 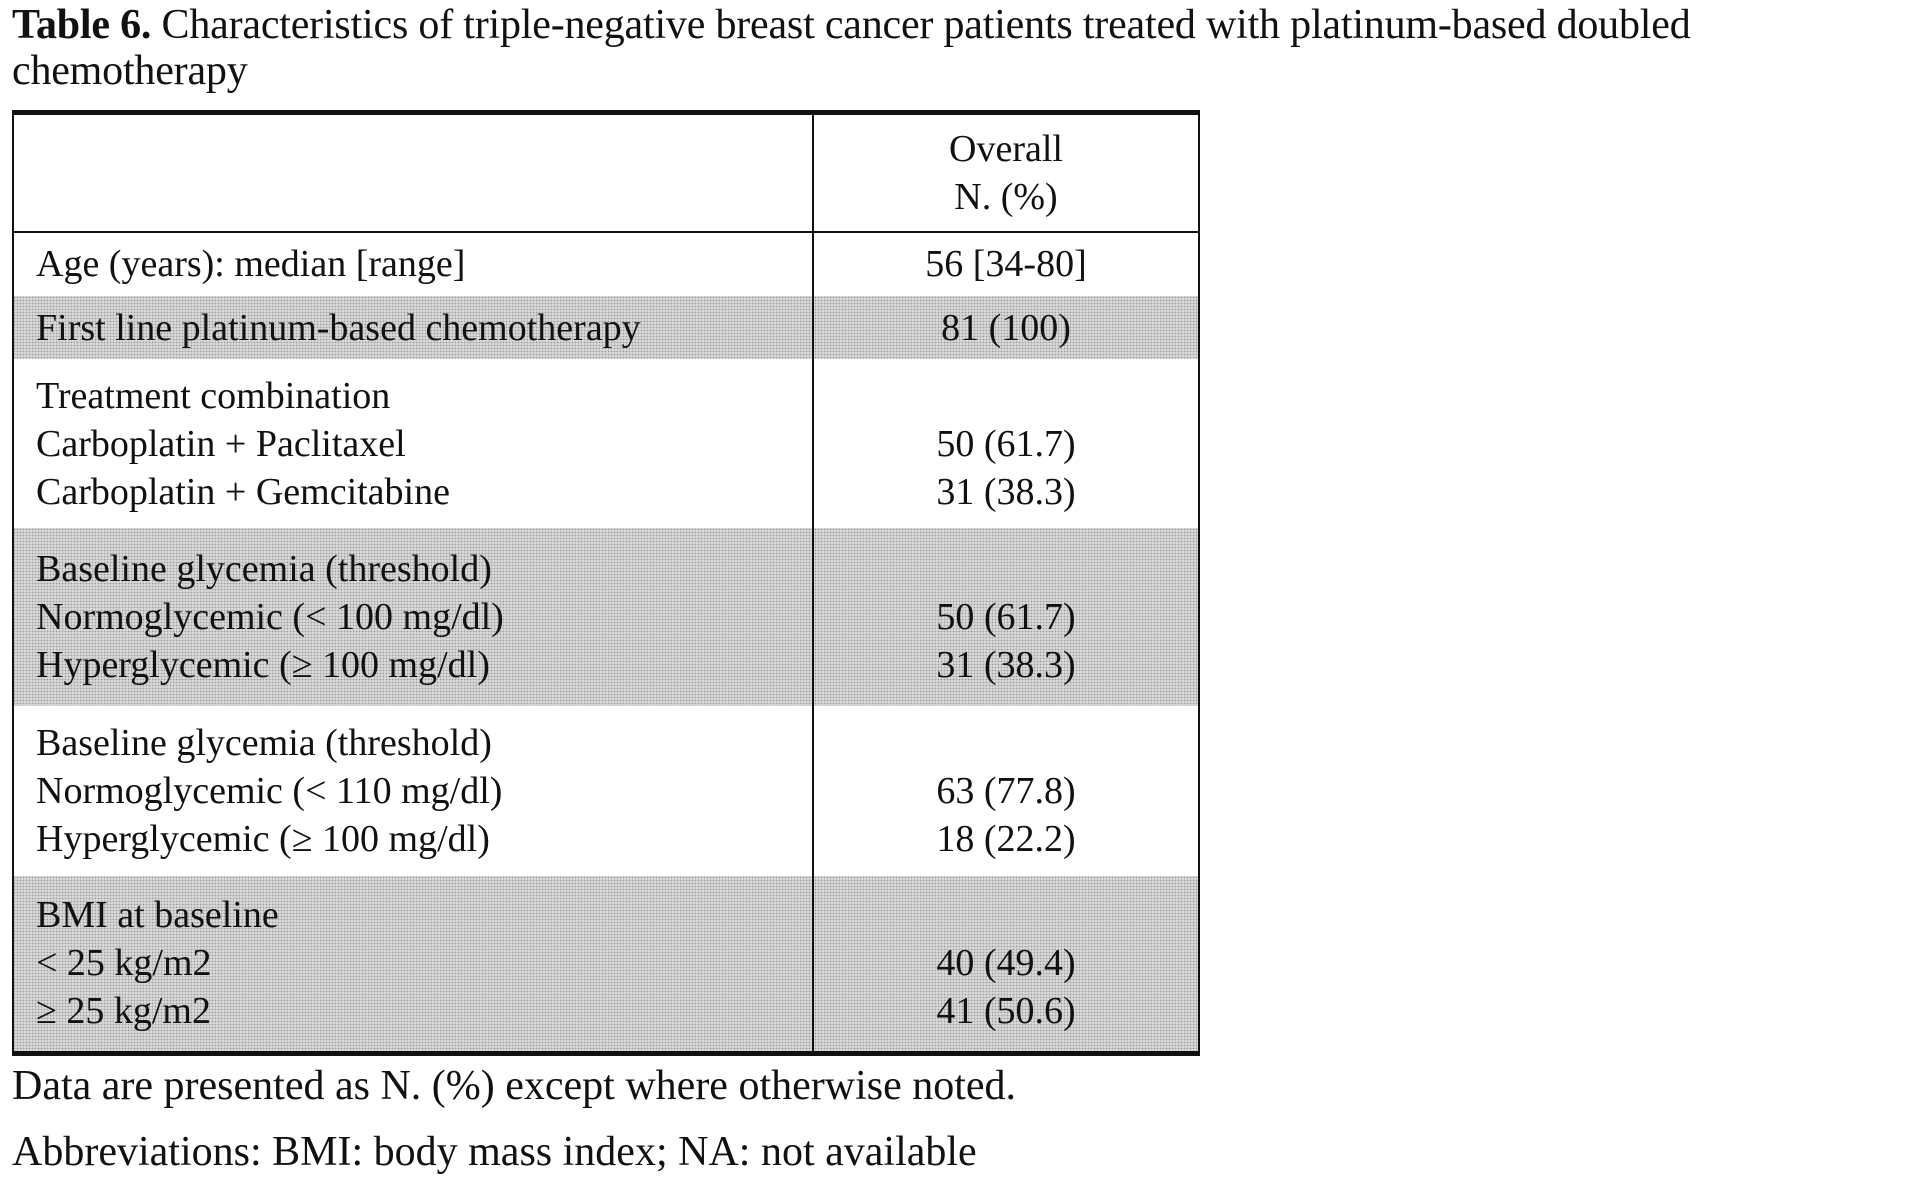 I want to click on row-item-value: 40 (49.4), so click(x=1006, y=963).